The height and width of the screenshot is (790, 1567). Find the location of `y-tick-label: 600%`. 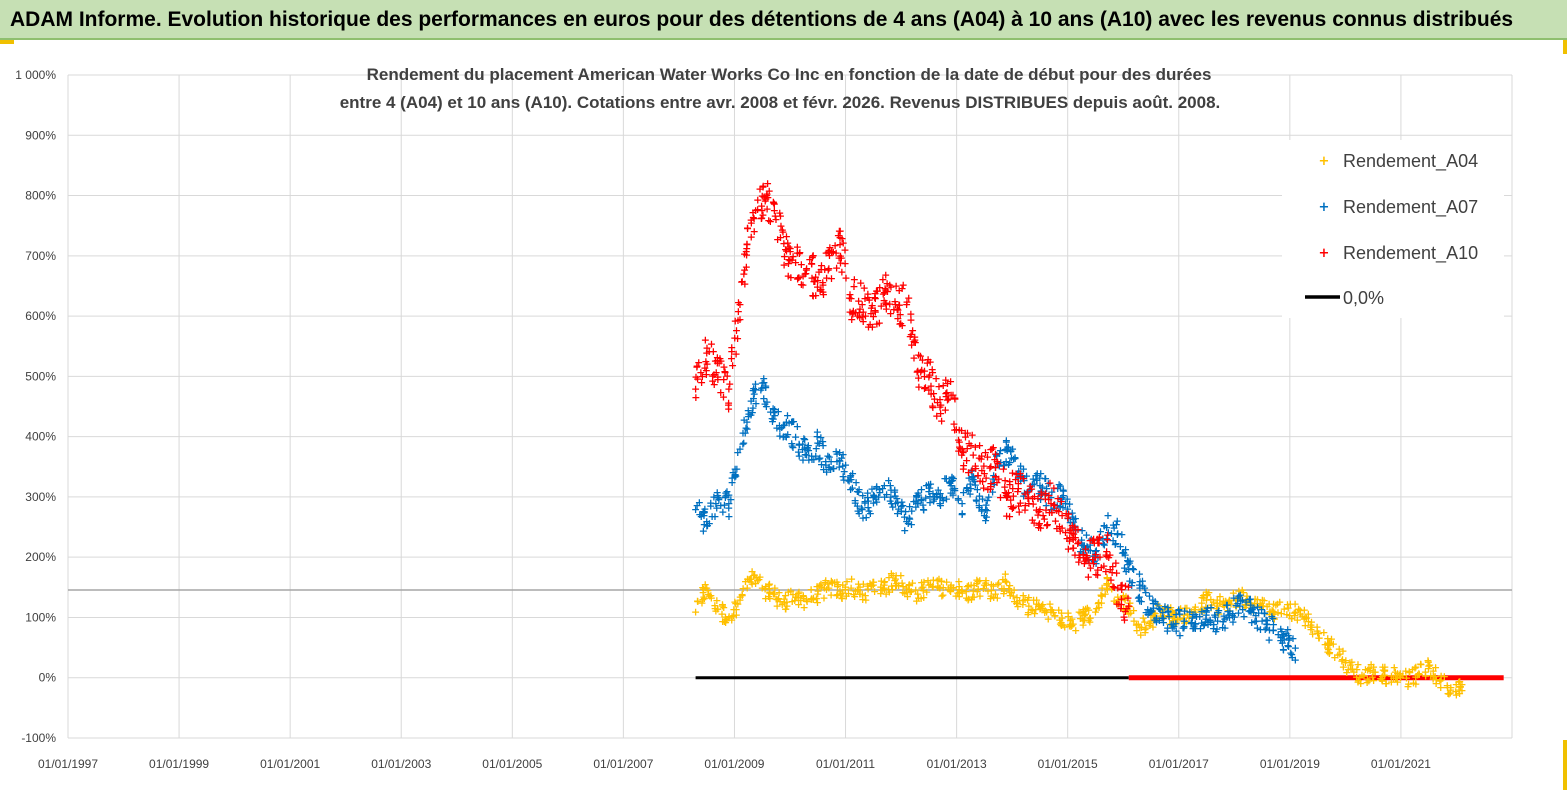

y-tick-label: 600% is located at coordinates (40, 316).